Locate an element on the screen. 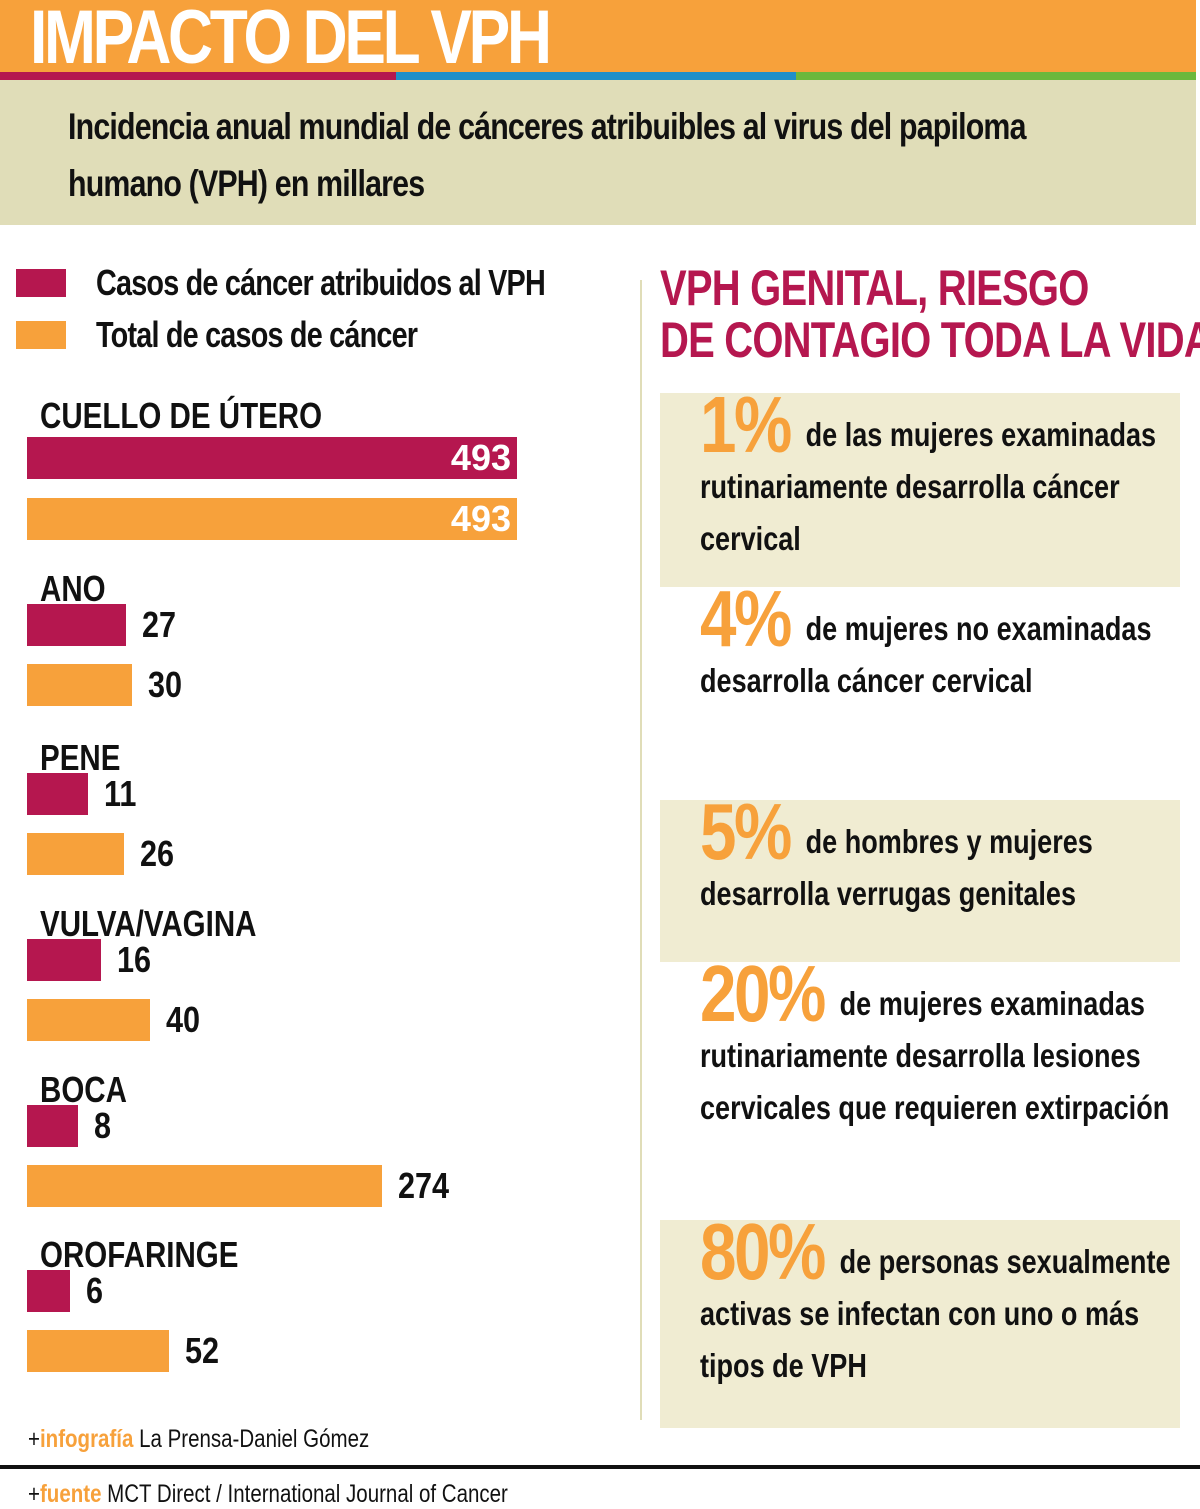 The image size is (1200, 1509). footer-rule is located at coordinates (600, 1467).